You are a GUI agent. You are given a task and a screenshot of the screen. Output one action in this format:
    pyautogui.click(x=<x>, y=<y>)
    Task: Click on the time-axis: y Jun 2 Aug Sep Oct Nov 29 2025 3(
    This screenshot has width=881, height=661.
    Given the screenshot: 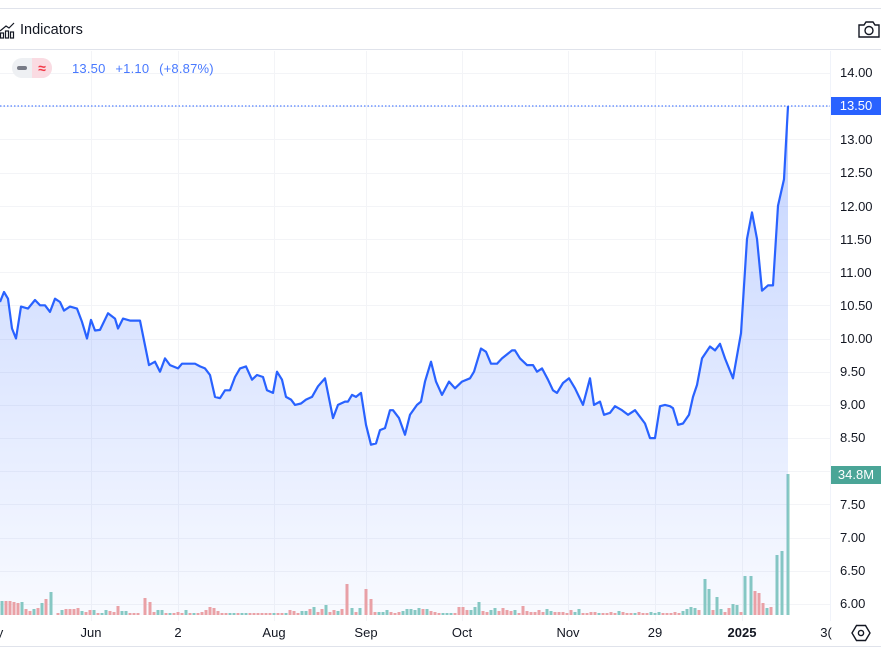 What is the action you would take?
    pyautogui.click(x=416, y=633)
    